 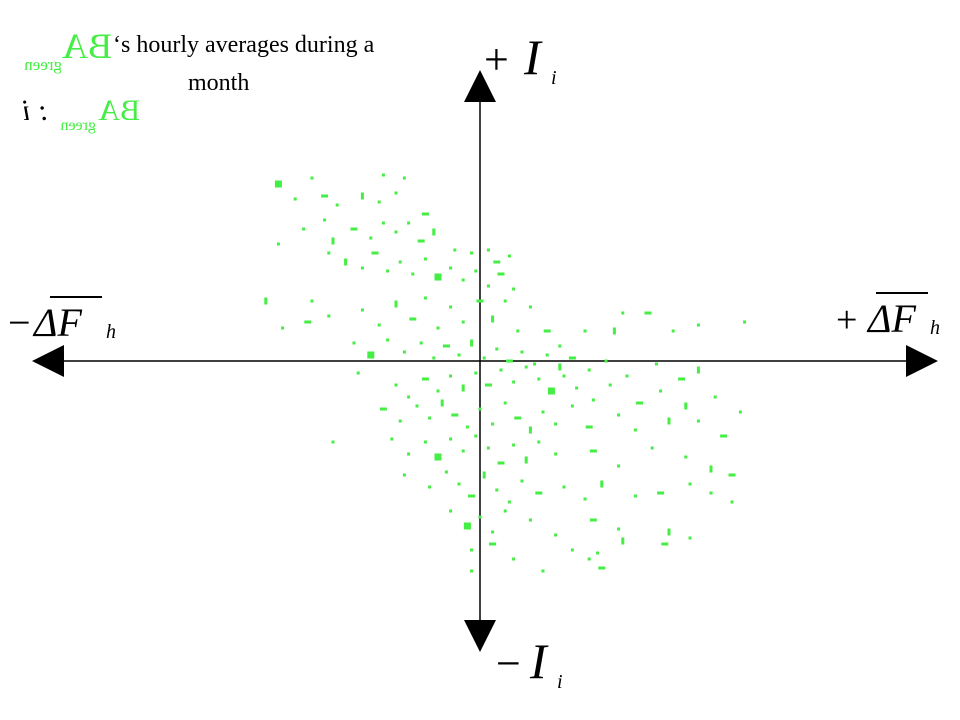 What do you see at coordinates (508, 663) in the screenshot?
I see `y-neg-sign: −` at bounding box center [508, 663].